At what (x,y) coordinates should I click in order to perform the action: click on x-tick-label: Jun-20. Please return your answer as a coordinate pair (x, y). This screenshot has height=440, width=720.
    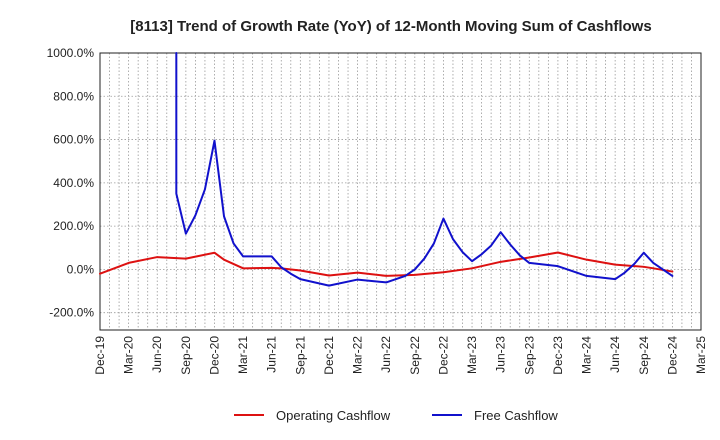
    Looking at the image, I should click on (157, 354).